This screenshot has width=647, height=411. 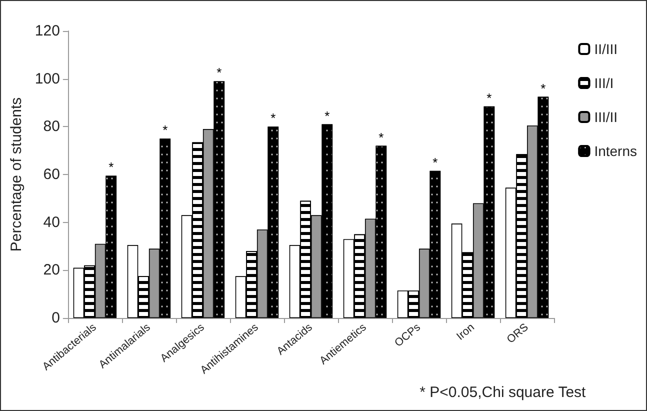 What do you see at coordinates (47, 79) in the screenshot?
I see `y-tick-label: 100` at bounding box center [47, 79].